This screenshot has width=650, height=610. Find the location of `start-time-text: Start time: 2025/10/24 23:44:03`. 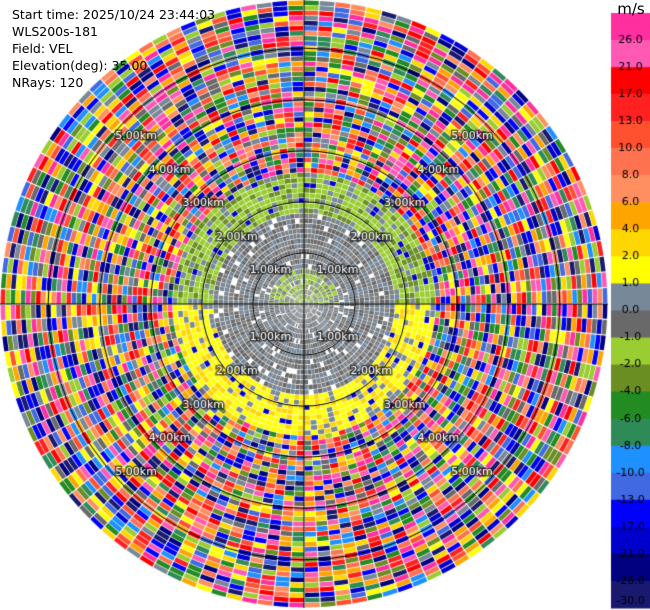

start-time-text: Start time: 2025/10/24 23:44:03 is located at coordinates (114, 14).